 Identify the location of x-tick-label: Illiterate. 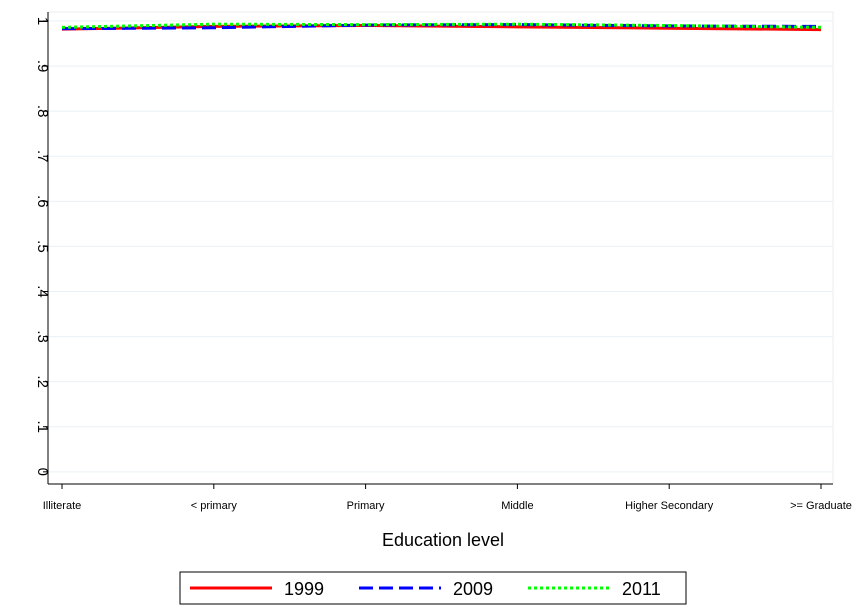
(62, 506).